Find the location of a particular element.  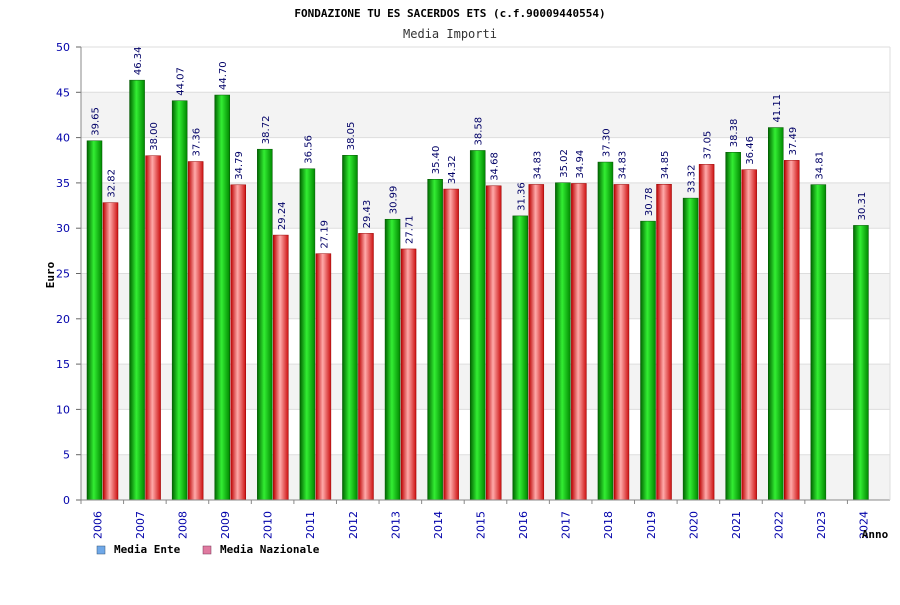

bar-media-ente-2018 is located at coordinates (605, 331).